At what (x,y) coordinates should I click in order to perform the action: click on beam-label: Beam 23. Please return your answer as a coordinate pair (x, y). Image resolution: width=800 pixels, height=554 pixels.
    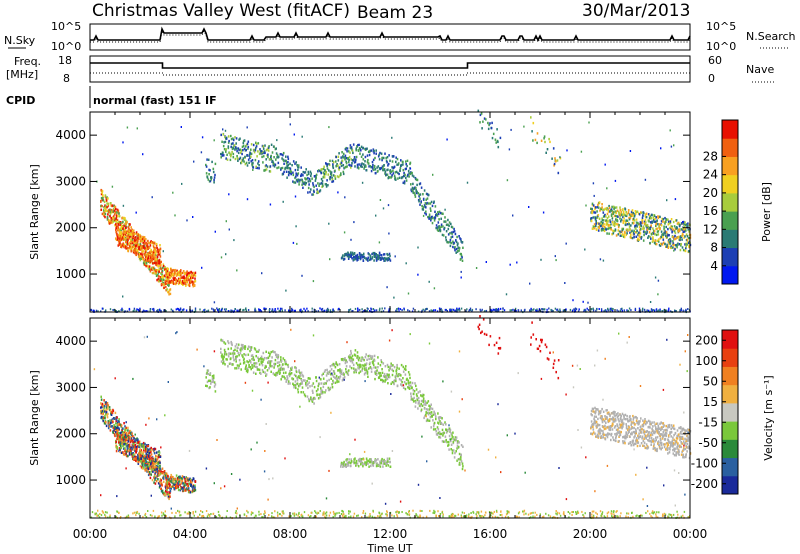
    Looking at the image, I should click on (395, 13).